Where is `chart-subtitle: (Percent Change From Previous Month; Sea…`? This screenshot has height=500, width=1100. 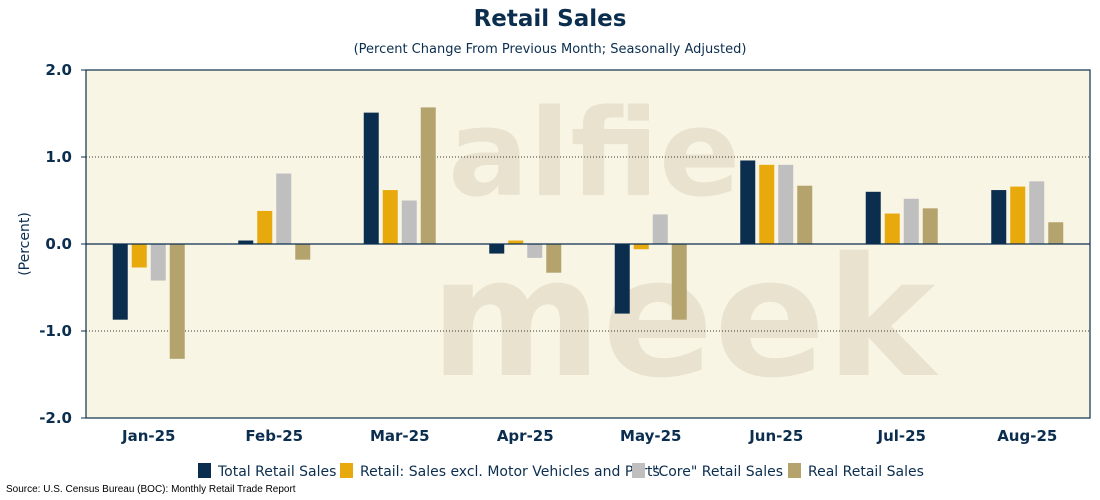 chart-subtitle: (Percent Change From Previous Month; Sea… is located at coordinates (550, 49).